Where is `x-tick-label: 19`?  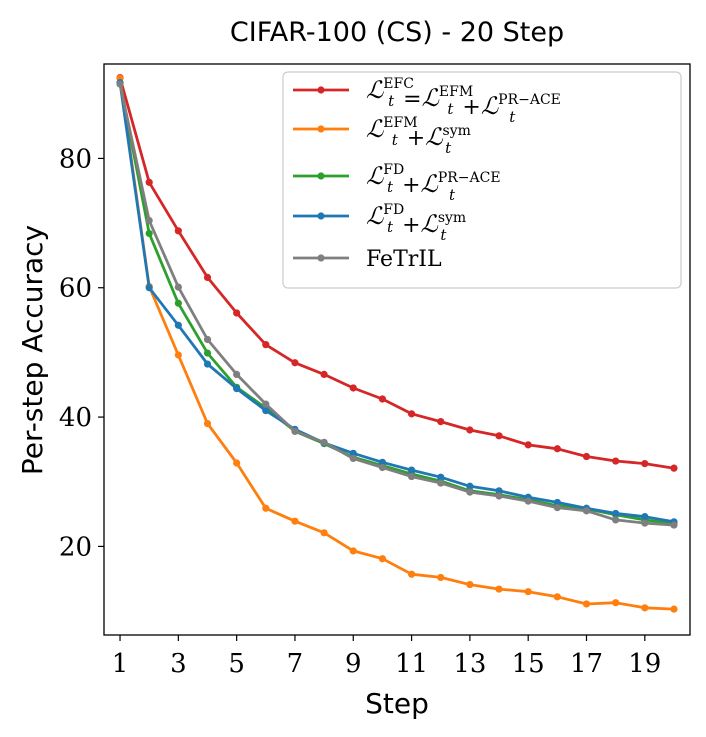 x-tick-label: 19 is located at coordinates (644, 664).